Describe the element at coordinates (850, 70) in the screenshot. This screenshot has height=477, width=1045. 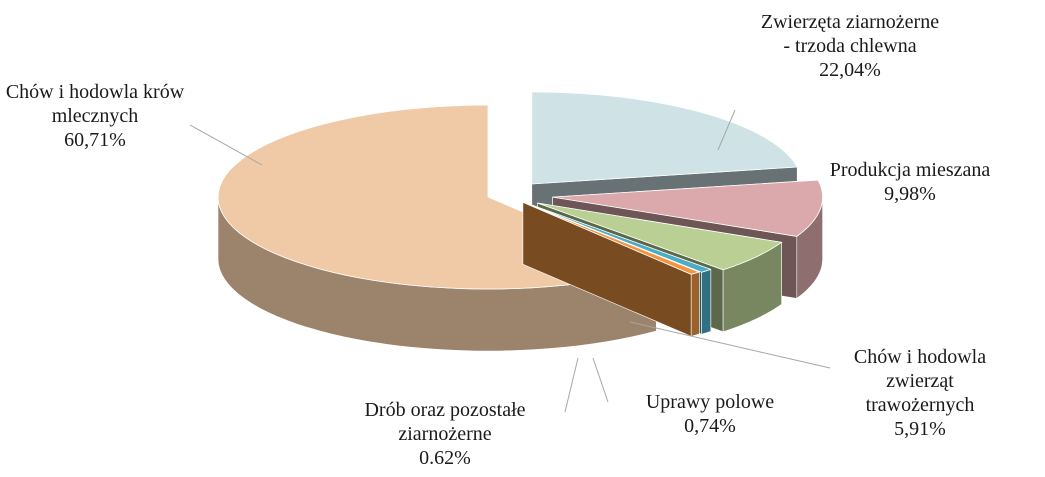
I see `value-label: 22,04%` at that location.